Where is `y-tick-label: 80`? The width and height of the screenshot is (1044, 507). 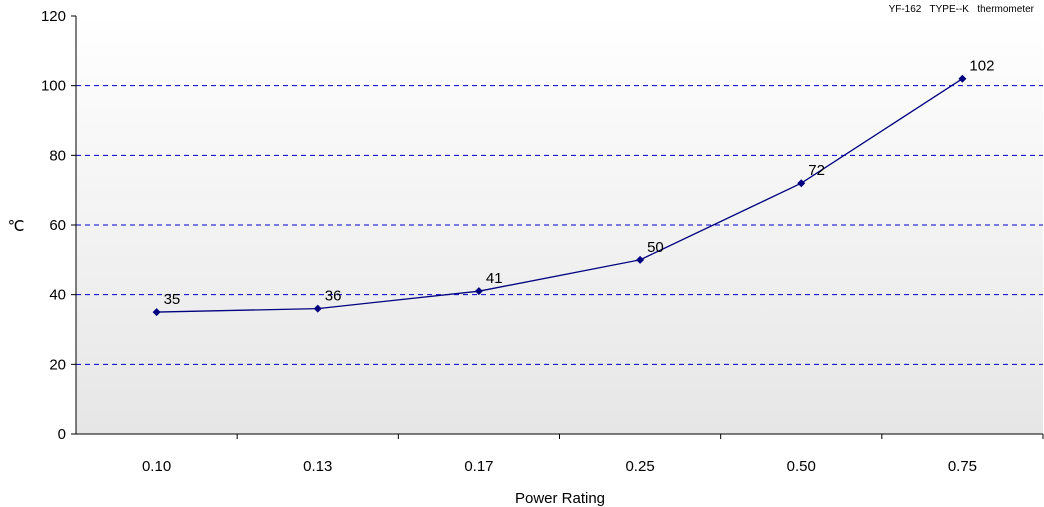
y-tick-label: 80 is located at coordinates (57, 155).